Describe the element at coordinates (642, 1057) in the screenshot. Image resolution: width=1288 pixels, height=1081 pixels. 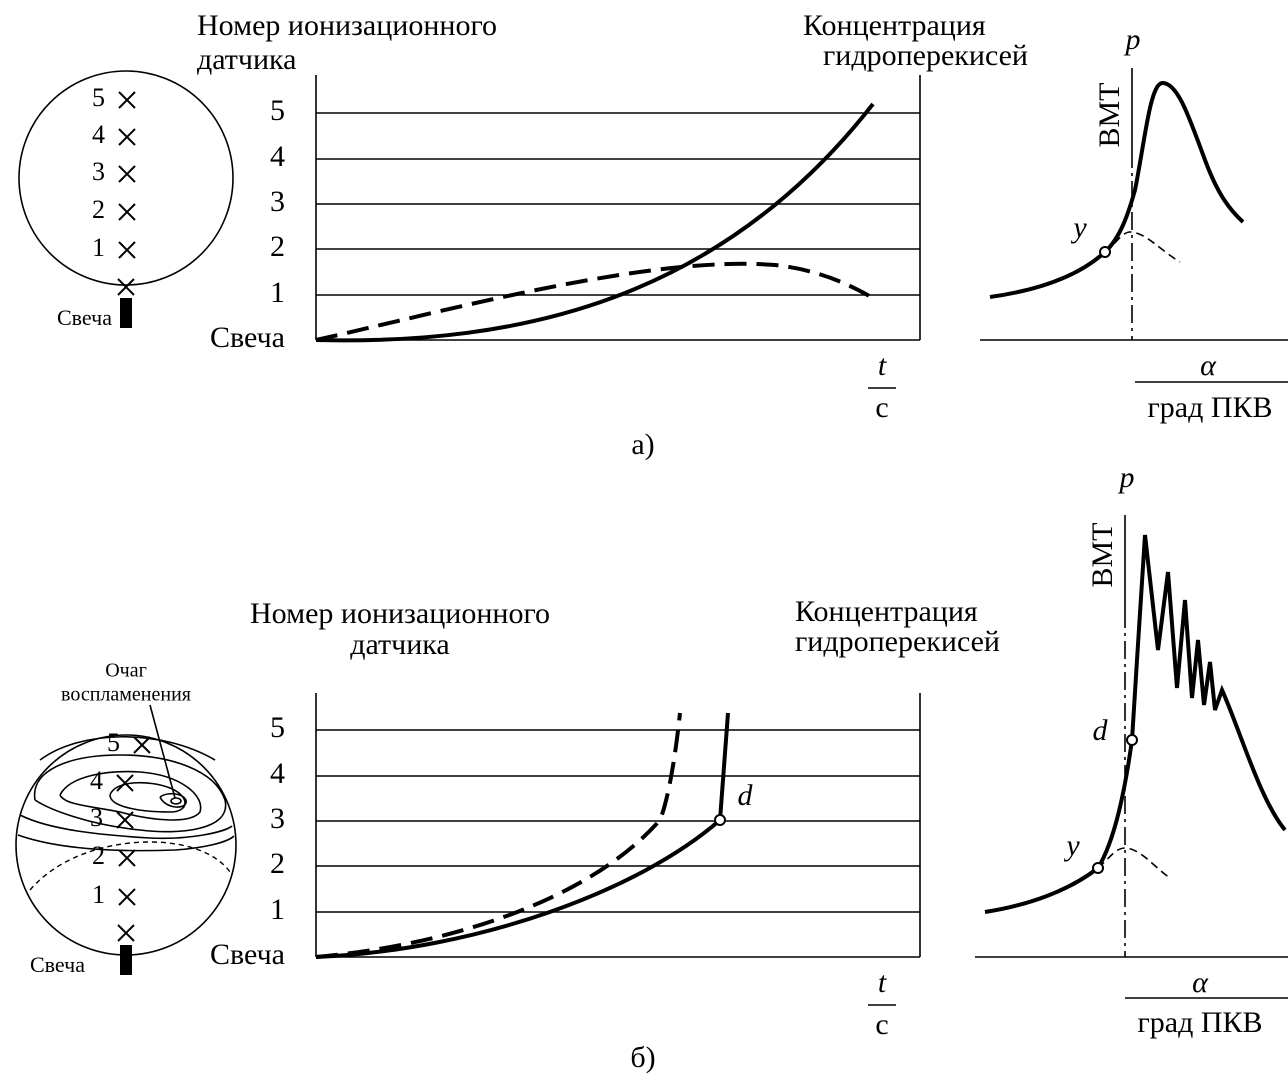
I see `caption: б)` at that location.